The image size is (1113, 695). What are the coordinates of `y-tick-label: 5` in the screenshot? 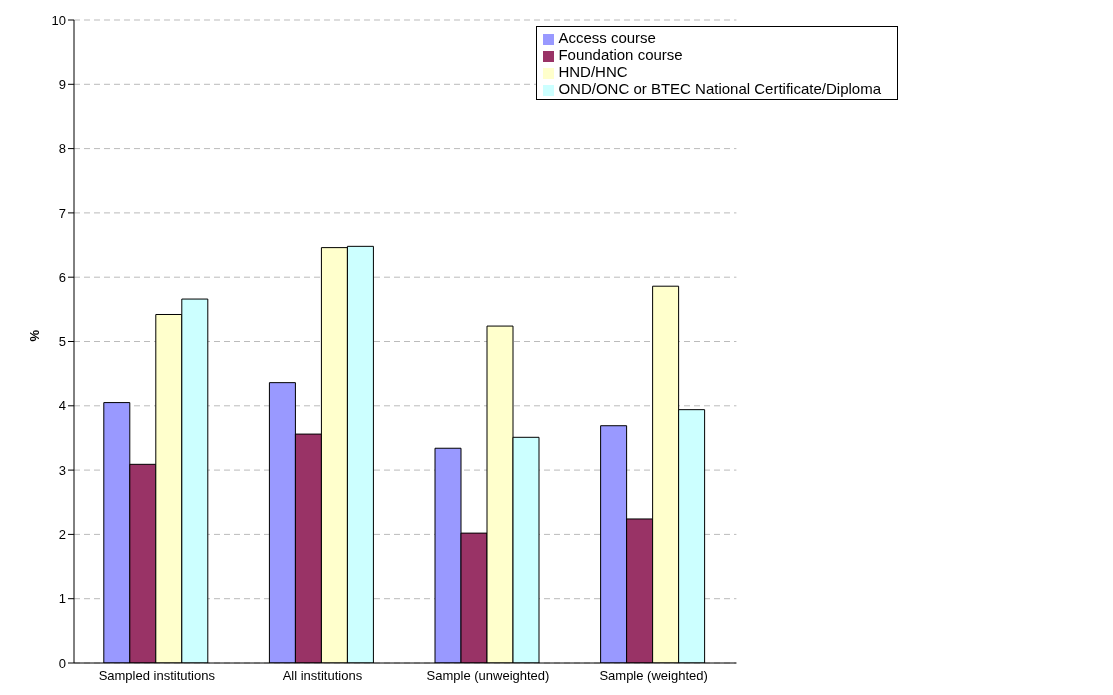 It's located at (62, 342).